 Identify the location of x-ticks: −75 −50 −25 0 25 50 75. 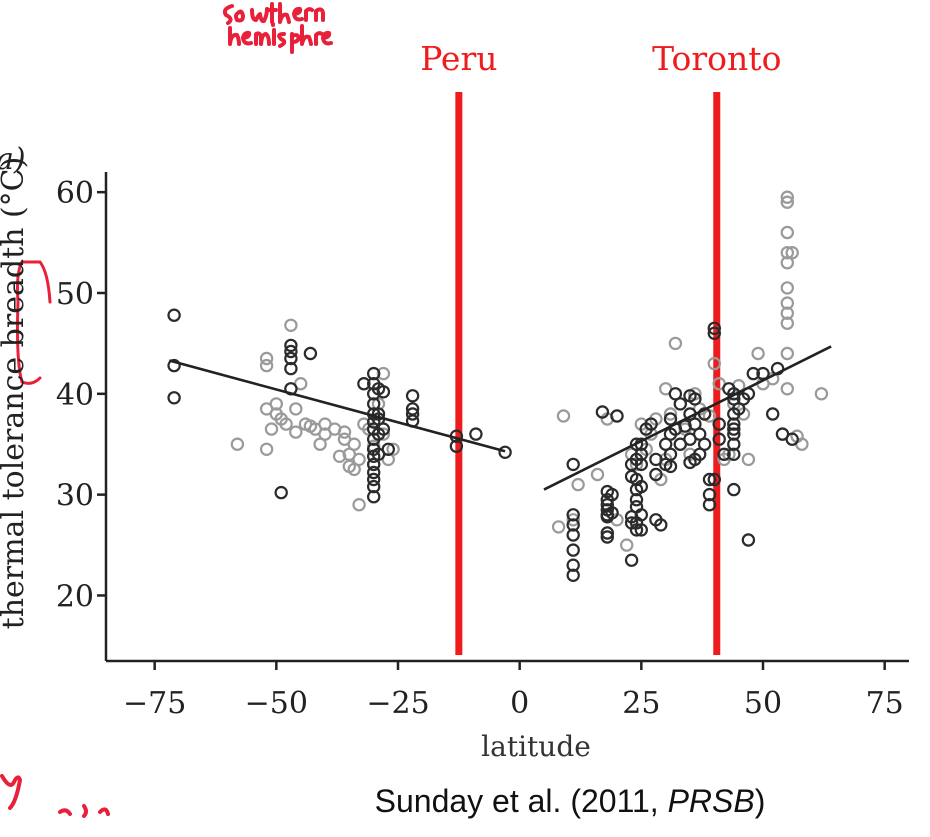
(513, 691).